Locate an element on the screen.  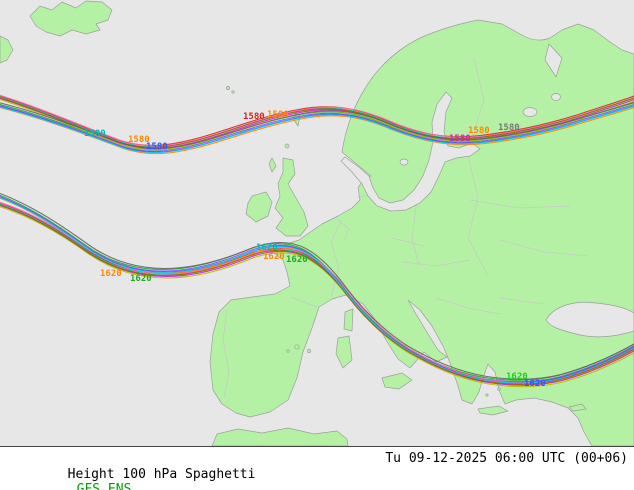
valid-datetime: Tu 09-12-2025 06:00 UTC (00+06) is located at coordinates (506, 458).